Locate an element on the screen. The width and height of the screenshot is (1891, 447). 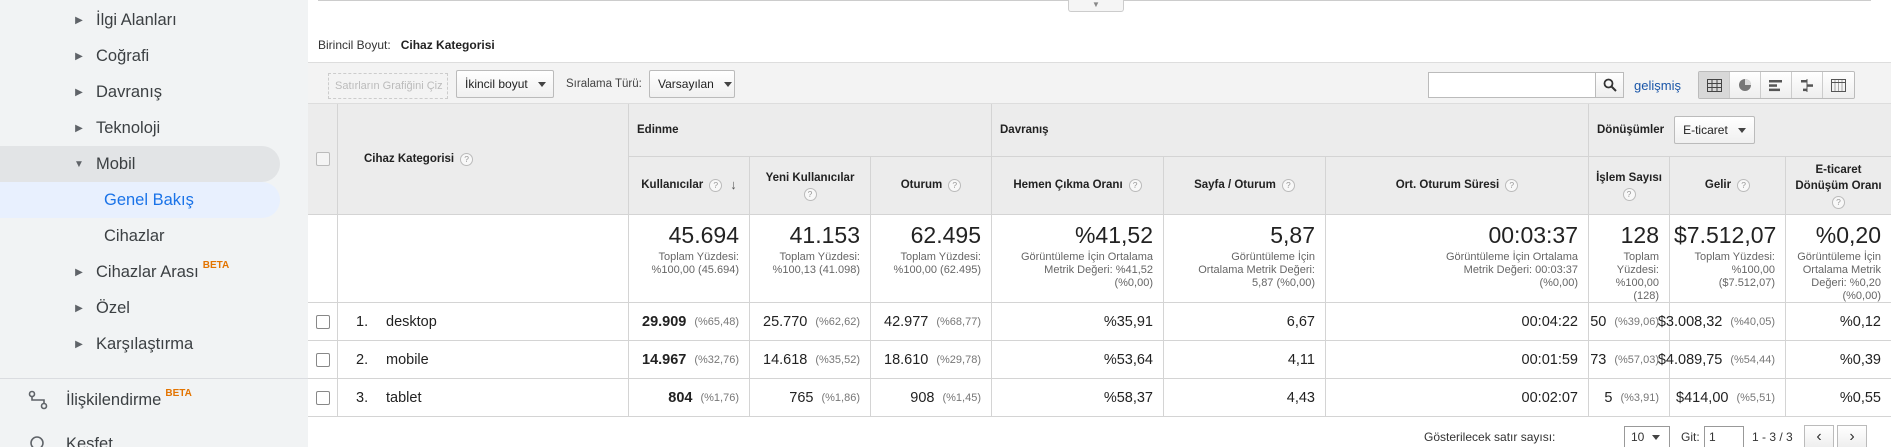
col-header-label: Ort. Oturum Süresi is located at coordinates (1447, 185).